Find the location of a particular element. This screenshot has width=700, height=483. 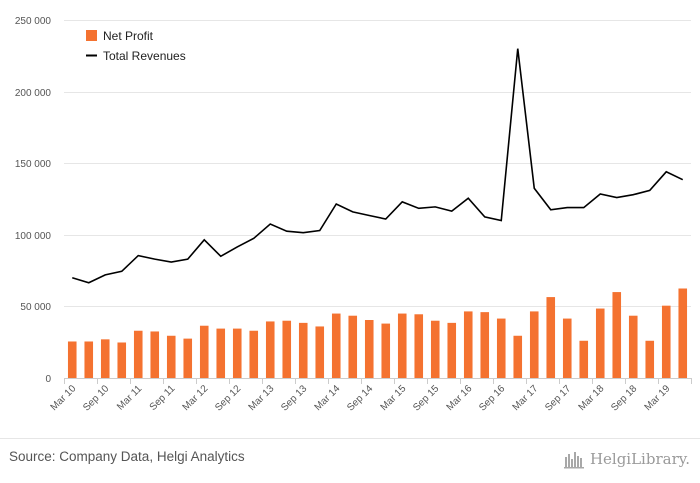

x-tick-label: Mar 19 is located at coordinates (658, 398).